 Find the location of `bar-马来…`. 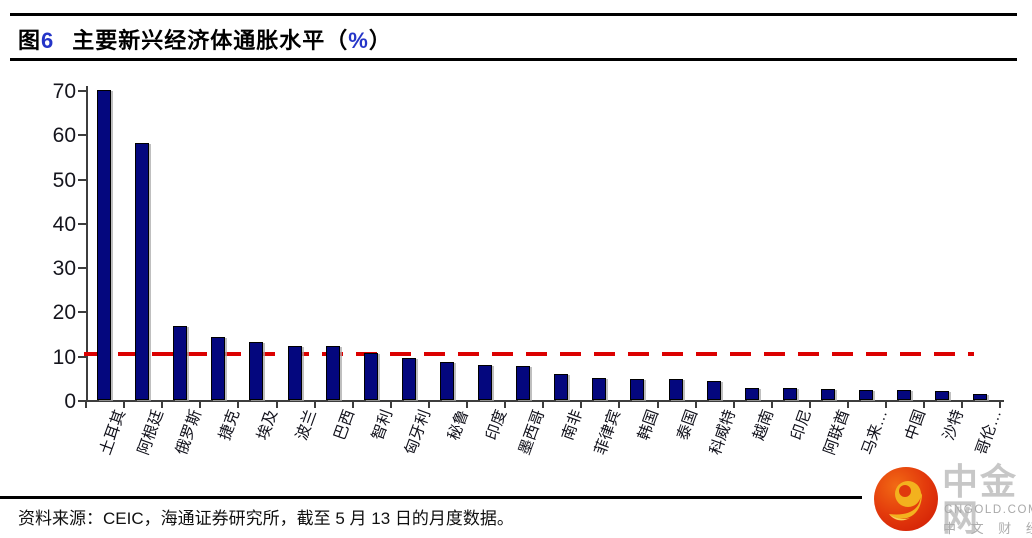

bar-马来… is located at coordinates (866, 395).